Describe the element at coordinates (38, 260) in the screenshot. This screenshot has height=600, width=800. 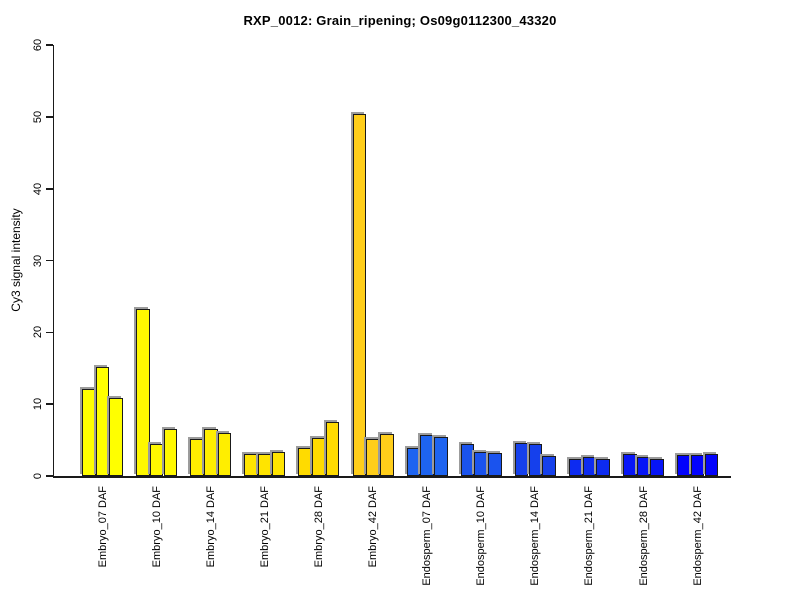
I see `y-tick-label: 30` at that location.